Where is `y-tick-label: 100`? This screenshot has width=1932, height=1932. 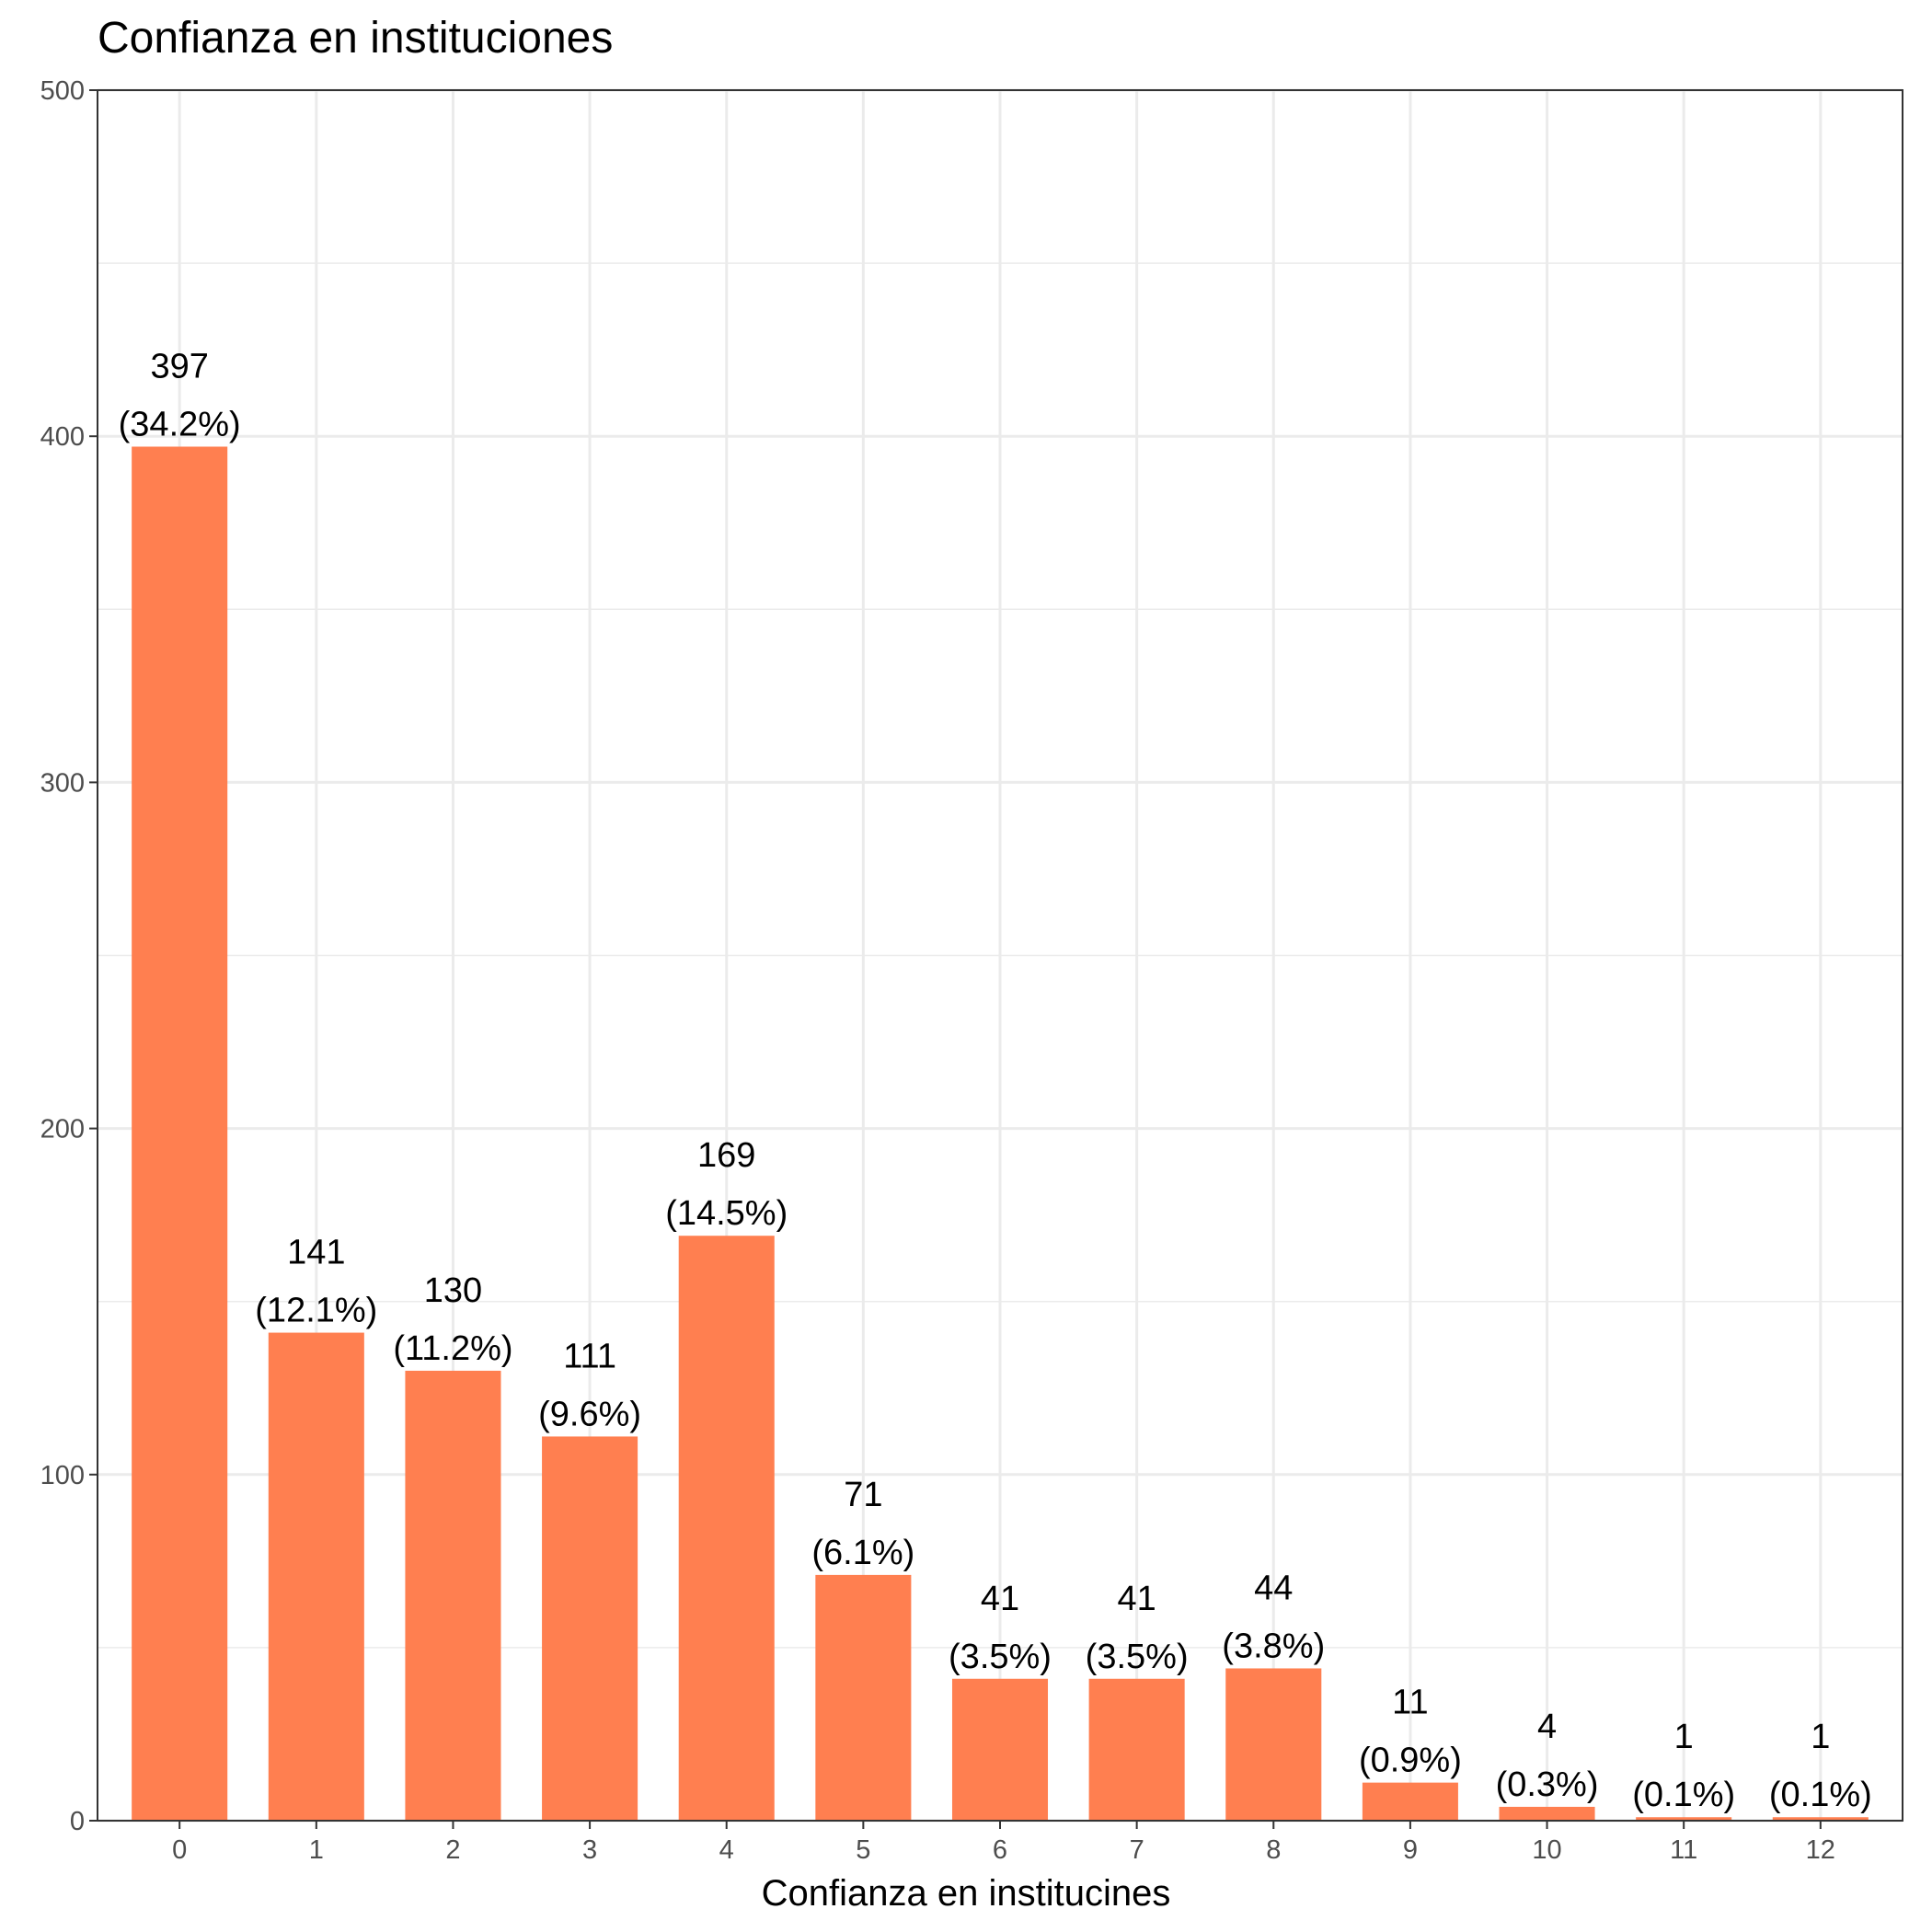
y-tick-label: 100 is located at coordinates (62, 1475).